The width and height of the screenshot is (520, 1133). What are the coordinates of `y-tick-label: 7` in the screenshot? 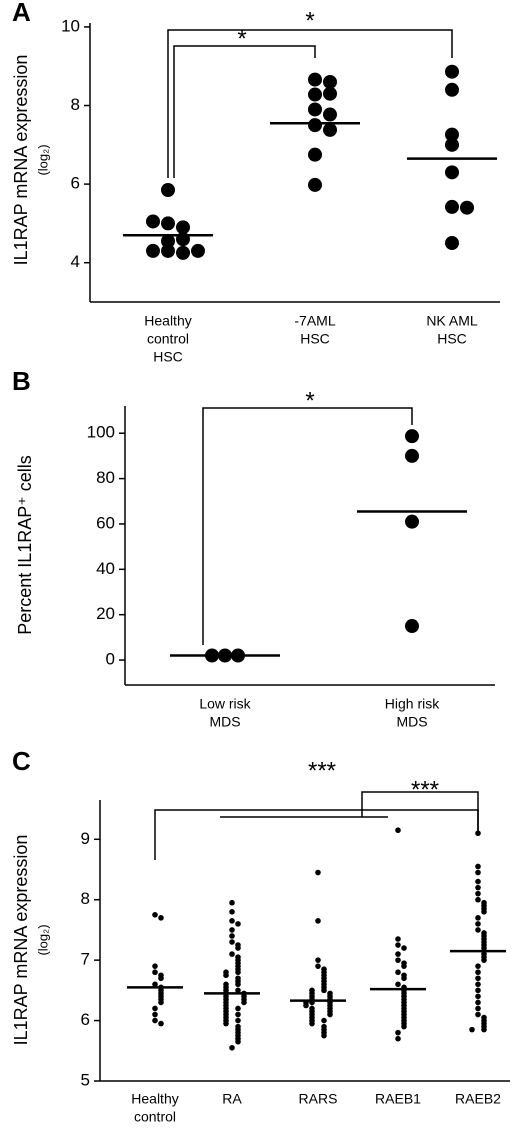 It's located at (85, 959).